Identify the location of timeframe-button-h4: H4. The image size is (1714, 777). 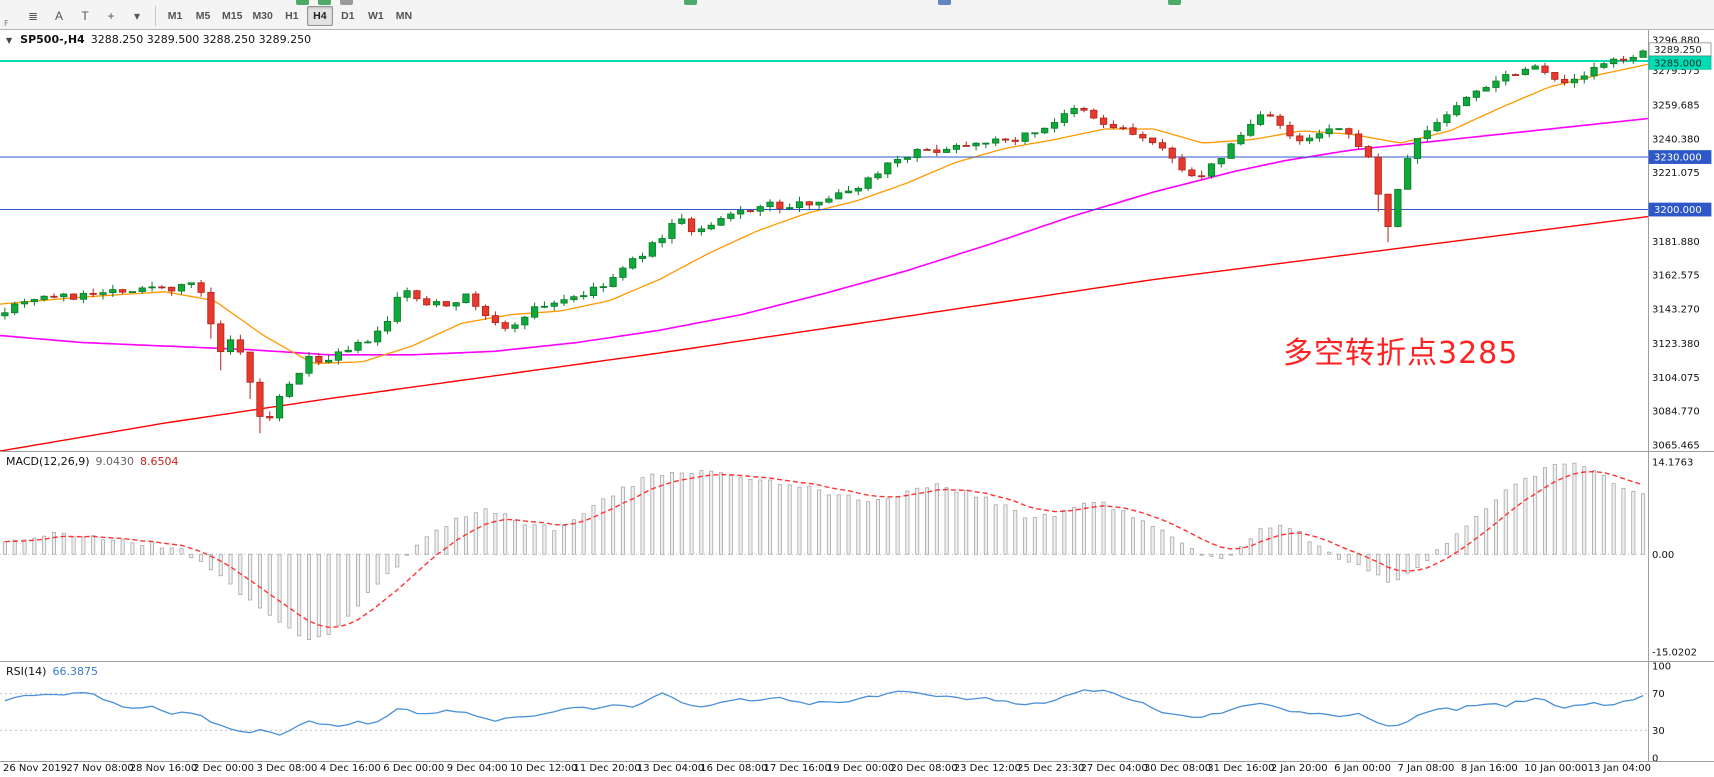
(319, 16).